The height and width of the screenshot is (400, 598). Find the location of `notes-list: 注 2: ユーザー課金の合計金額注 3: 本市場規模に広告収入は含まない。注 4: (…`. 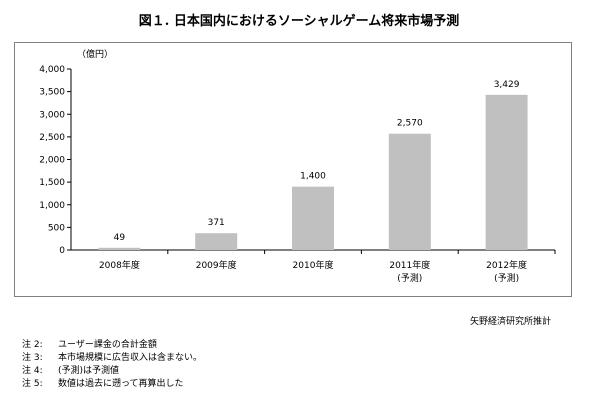

notes-list: 注 2: ユーザー課金の合計金額注 3: 本市場規模に広告収入は含まない。注 4: (… is located at coordinates (112, 365).